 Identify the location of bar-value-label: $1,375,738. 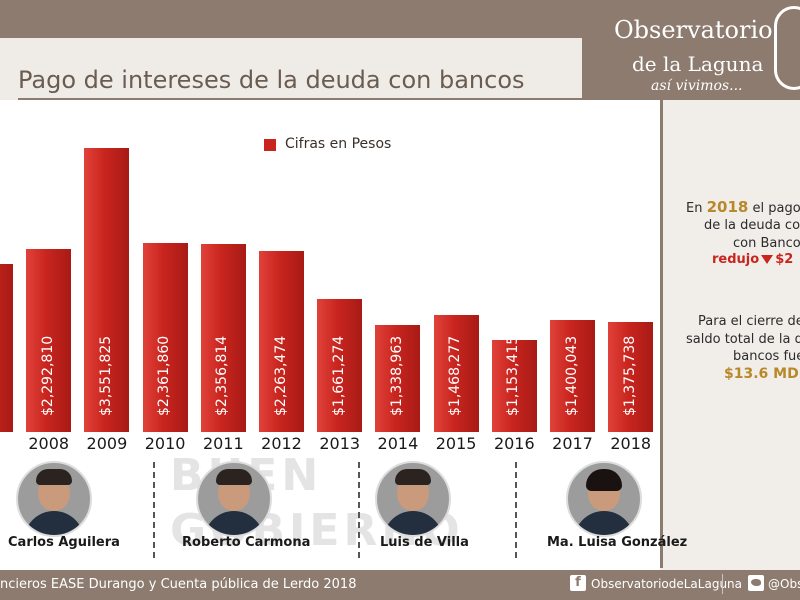
(629, 375).